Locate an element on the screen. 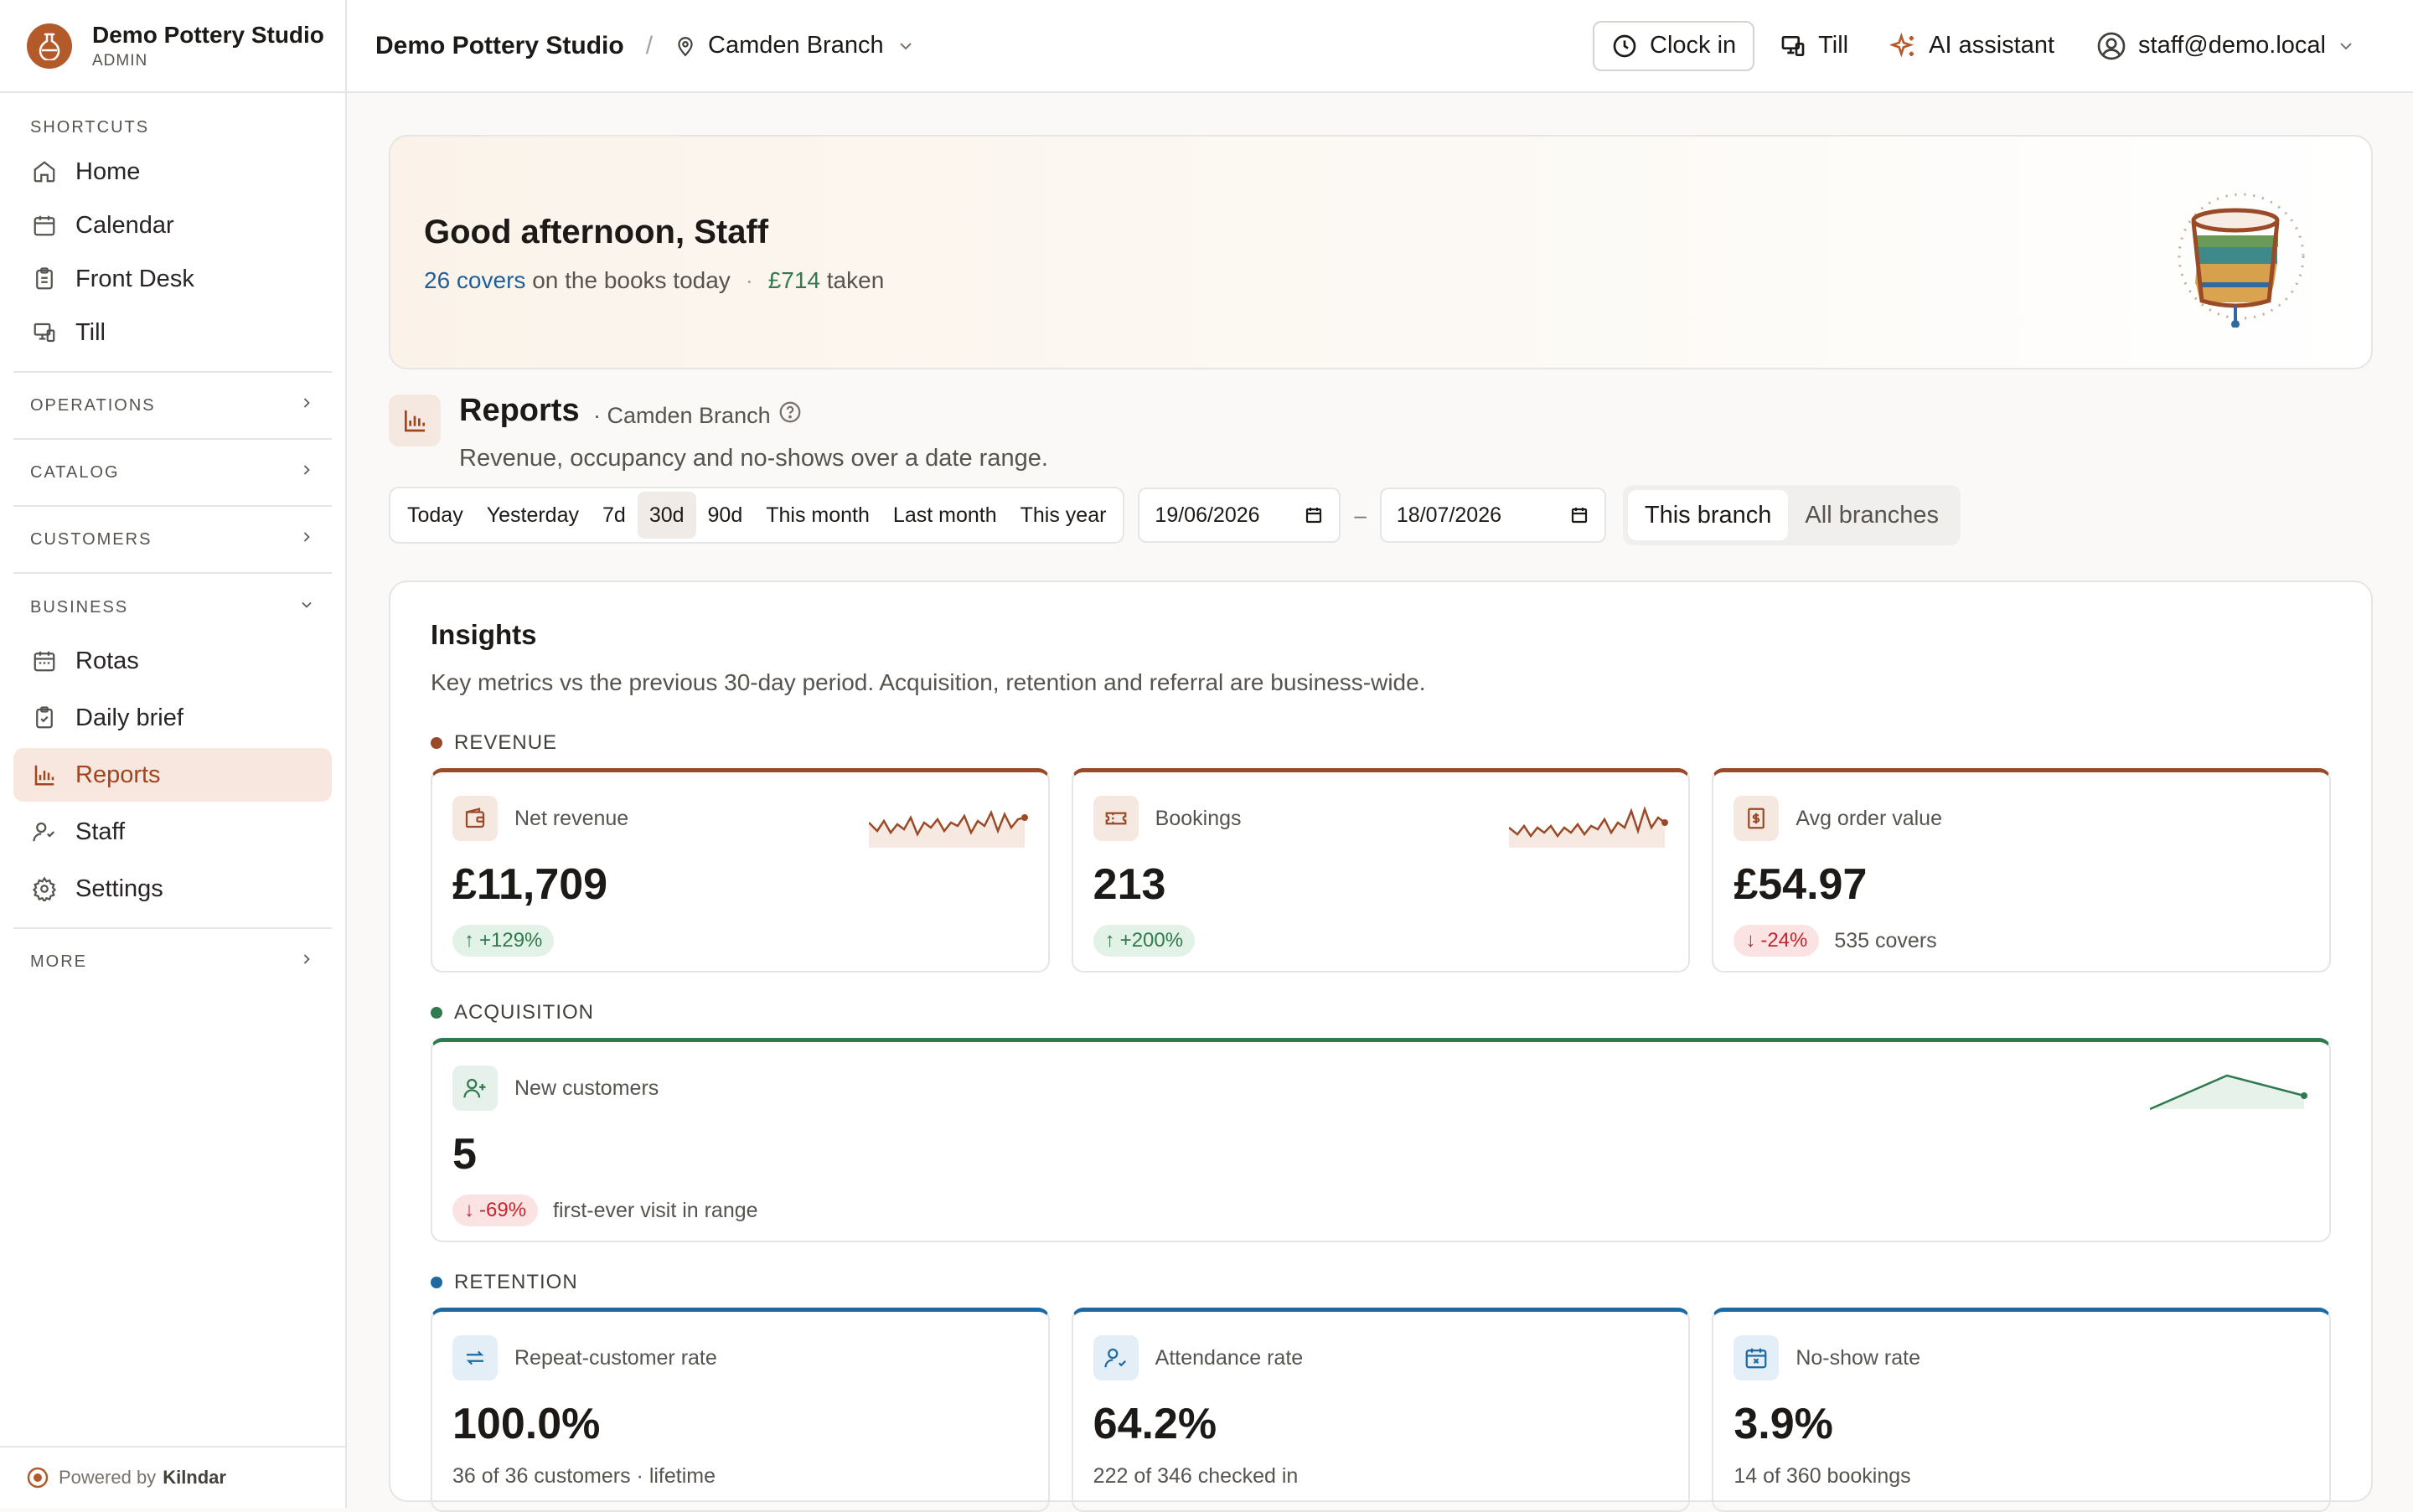 This screenshot has height=1512, width=2413. sidebar-item-label: Staff is located at coordinates (100, 832).